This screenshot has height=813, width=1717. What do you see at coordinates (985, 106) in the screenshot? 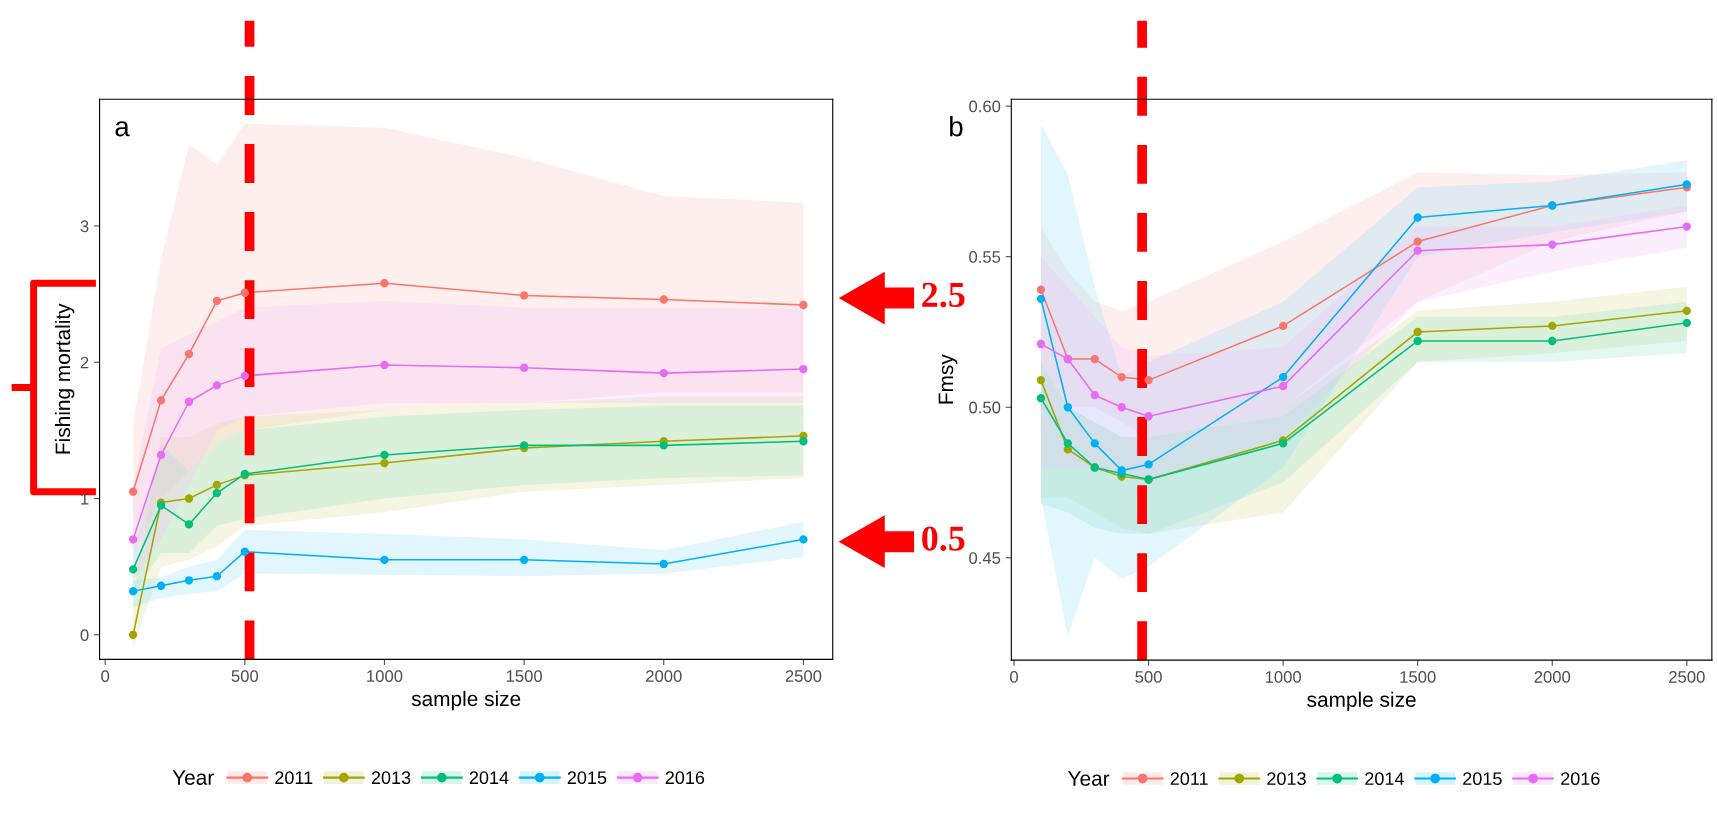
I see `y-tick-label: 0.60` at bounding box center [985, 106].